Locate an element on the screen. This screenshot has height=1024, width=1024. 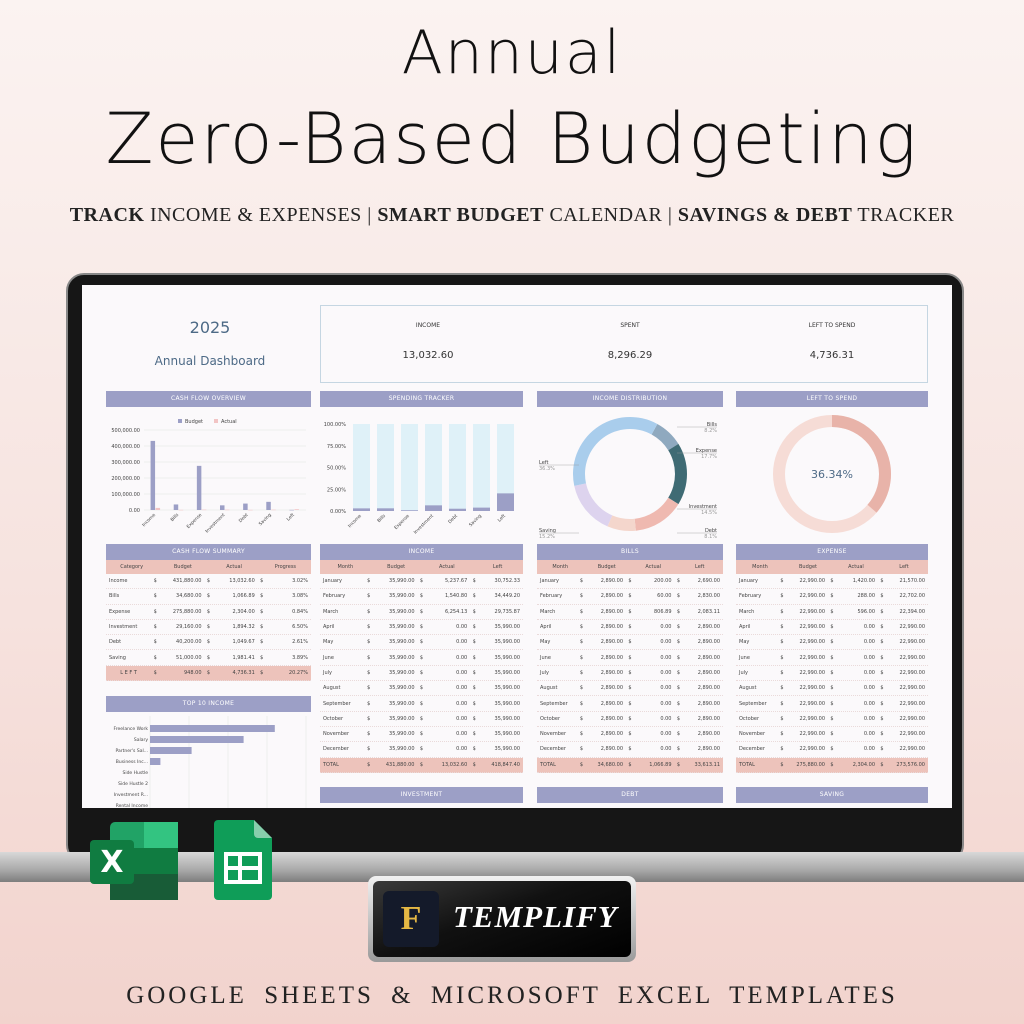
cell: 0.00 is located at coordinates (462, 749).